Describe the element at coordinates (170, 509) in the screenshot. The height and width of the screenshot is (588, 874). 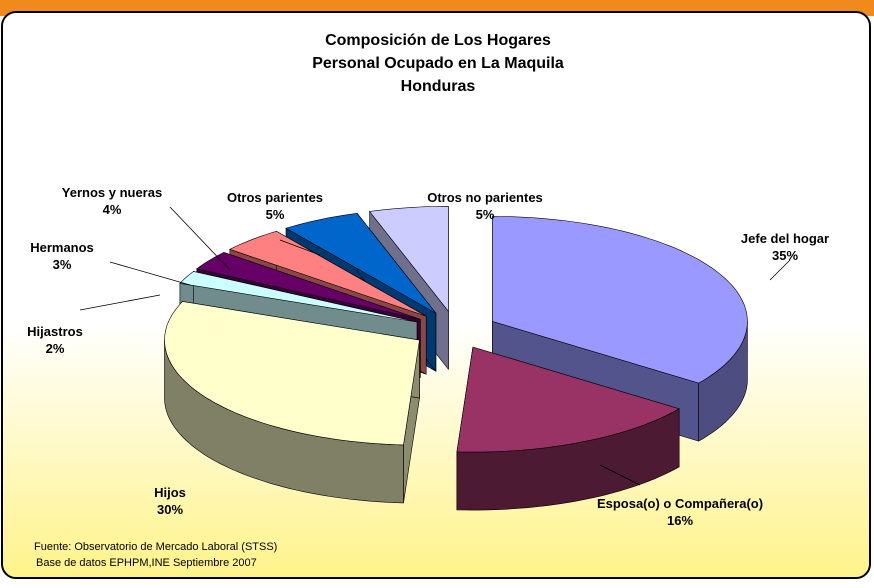
I see `value-label: 30%` at that location.